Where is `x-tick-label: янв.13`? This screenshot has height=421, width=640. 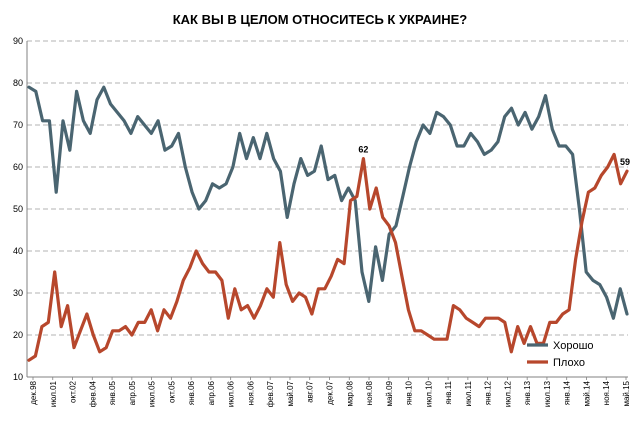 x-tick-label: янв.13 is located at coordinates (527, 392).